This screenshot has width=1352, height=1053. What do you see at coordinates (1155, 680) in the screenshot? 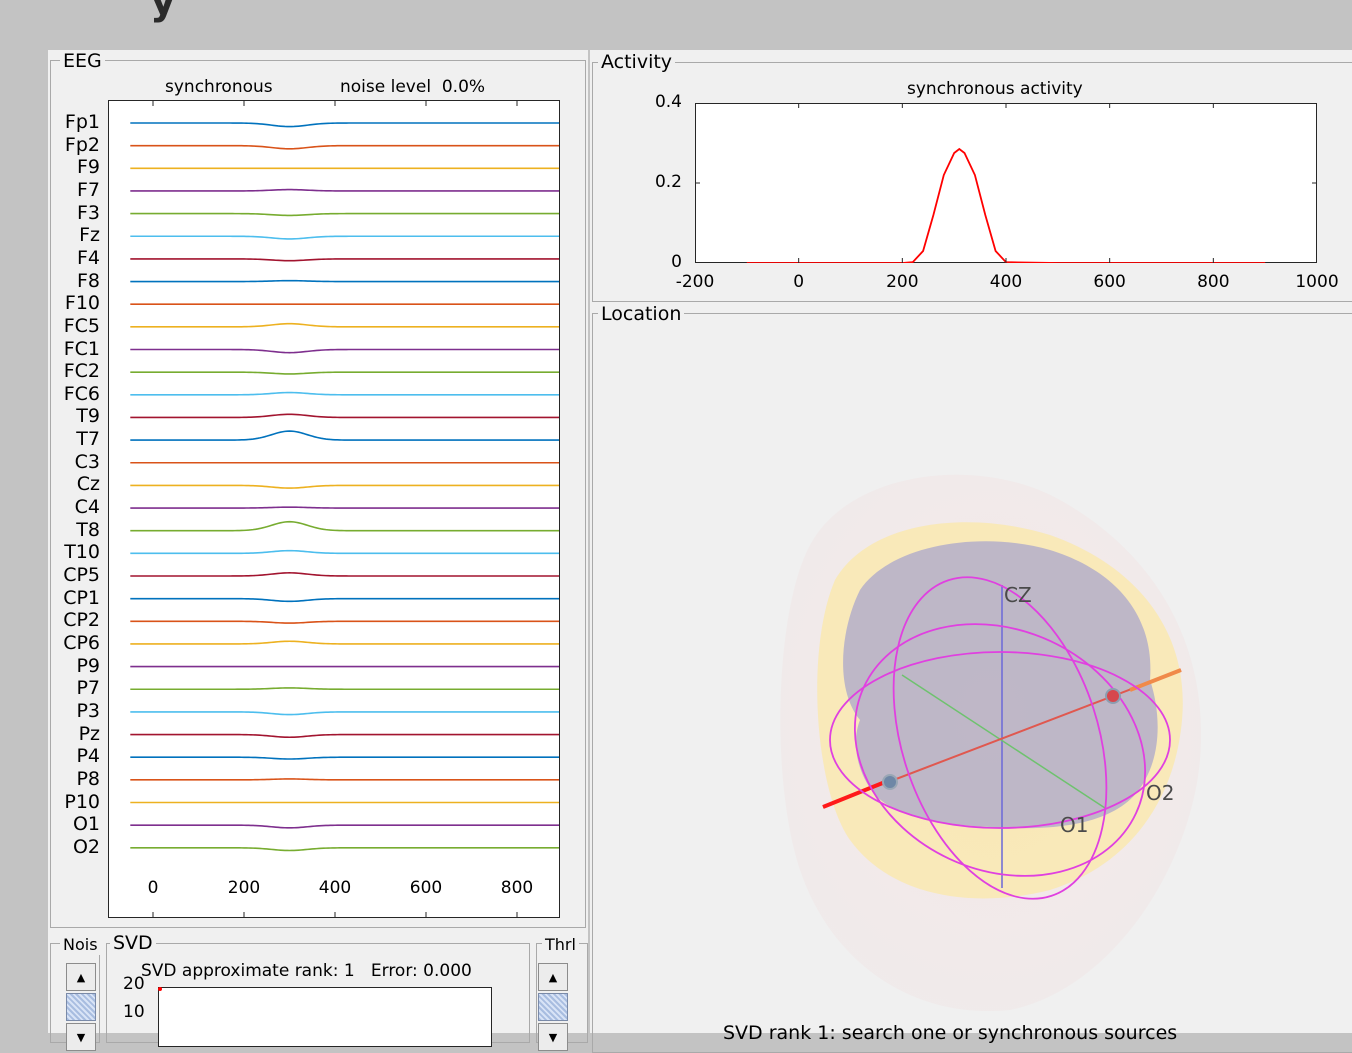
I see `source-axis-tip-right` at bounding box center [1155, 680].